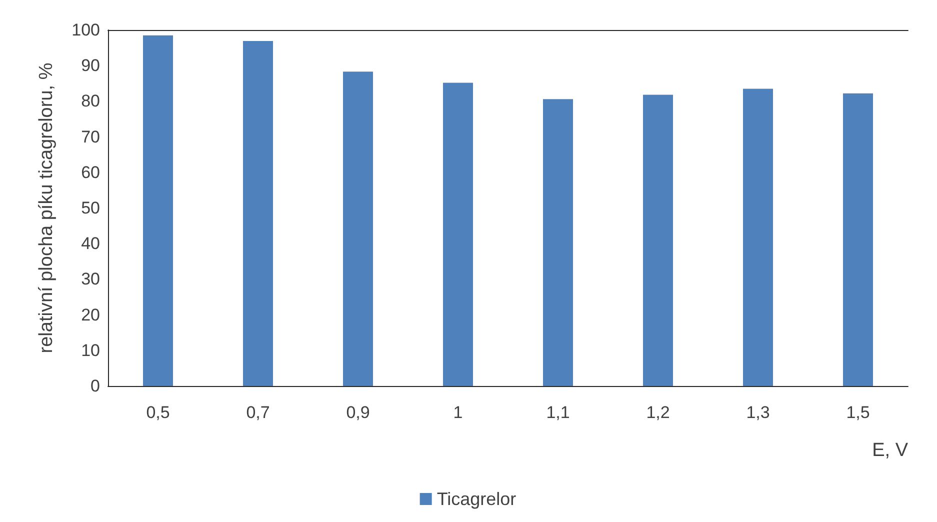 This screenshot has height=522, width=937. Describe the element at coordinates (658, 412) in the screenshot. I see `x-tick-label: 1,2` at that location.